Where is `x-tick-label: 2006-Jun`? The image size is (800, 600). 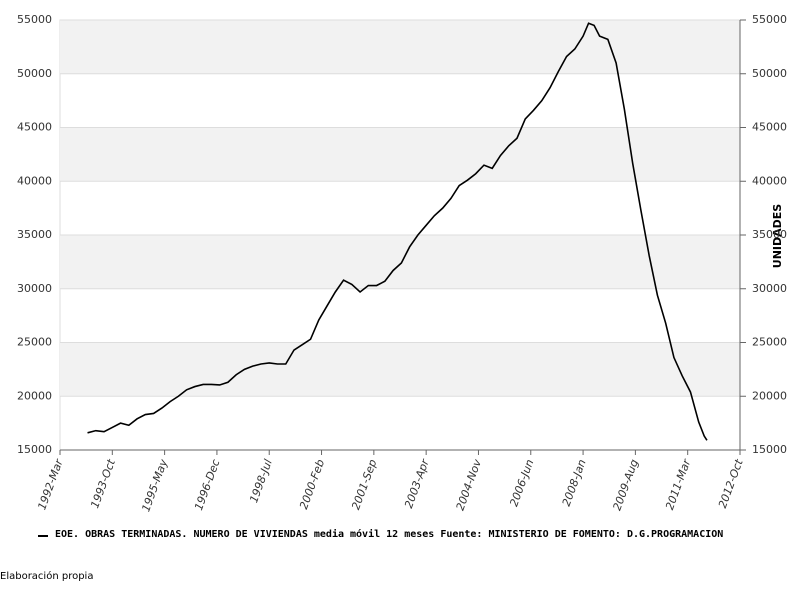
x-tick-label: 2006-Jun is located at coordinates (521, 483).